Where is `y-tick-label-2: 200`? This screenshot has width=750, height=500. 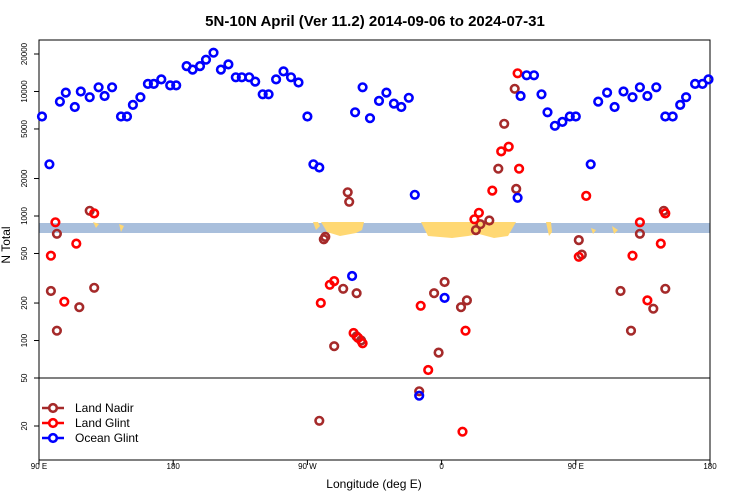 y-tick-label-2: 200 is located at coordinates (24, 303).